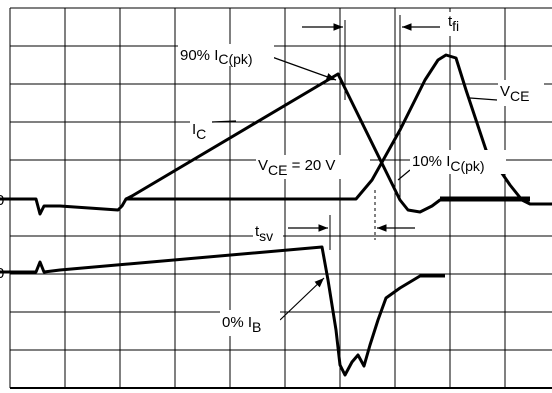 The image size is (552, 393). Describe the element at coordinates (199, 55) in the screenshot. I see `label-part: 90% I` at that location.